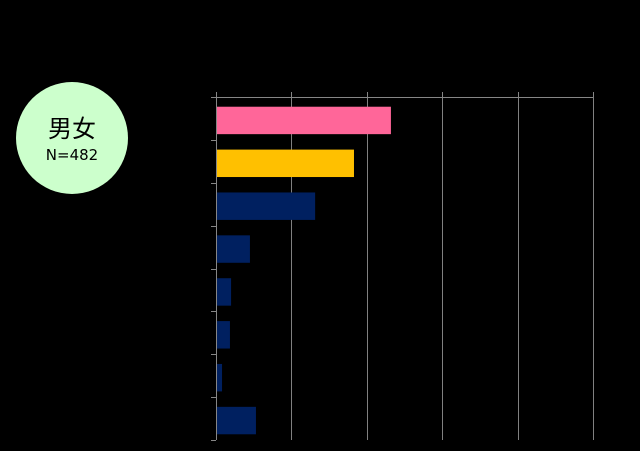  I want to click on badge-circle, so click(72, 138).